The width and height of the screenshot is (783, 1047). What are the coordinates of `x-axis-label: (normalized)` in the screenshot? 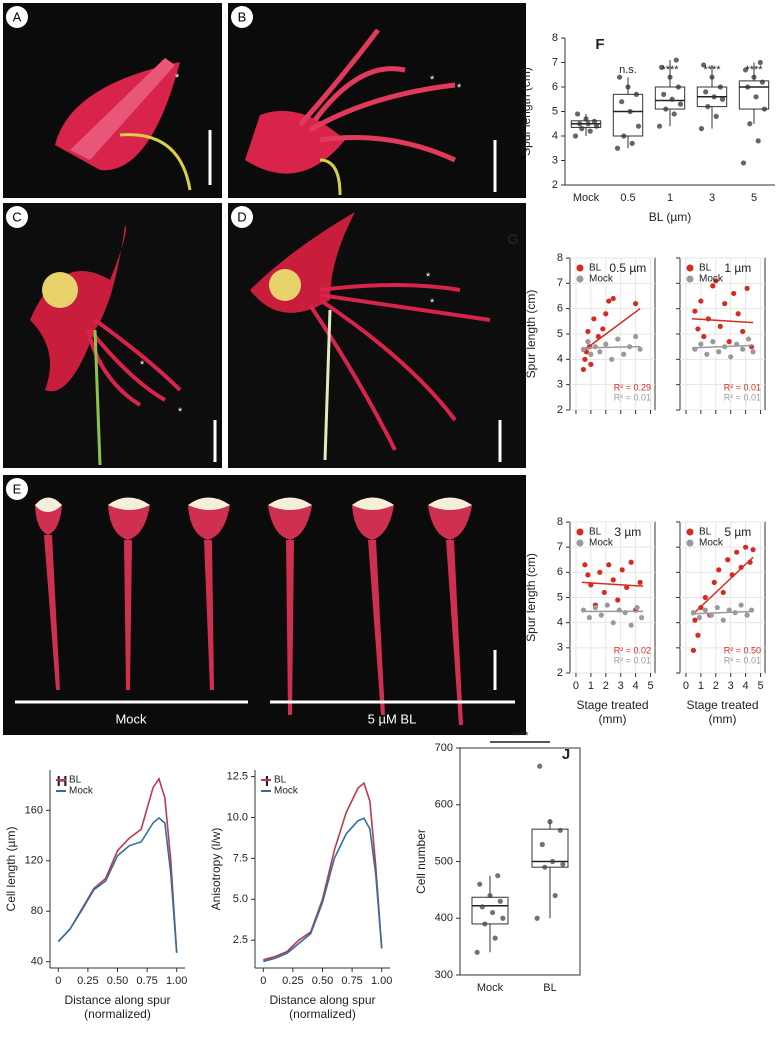 It's located at (117, 1014).